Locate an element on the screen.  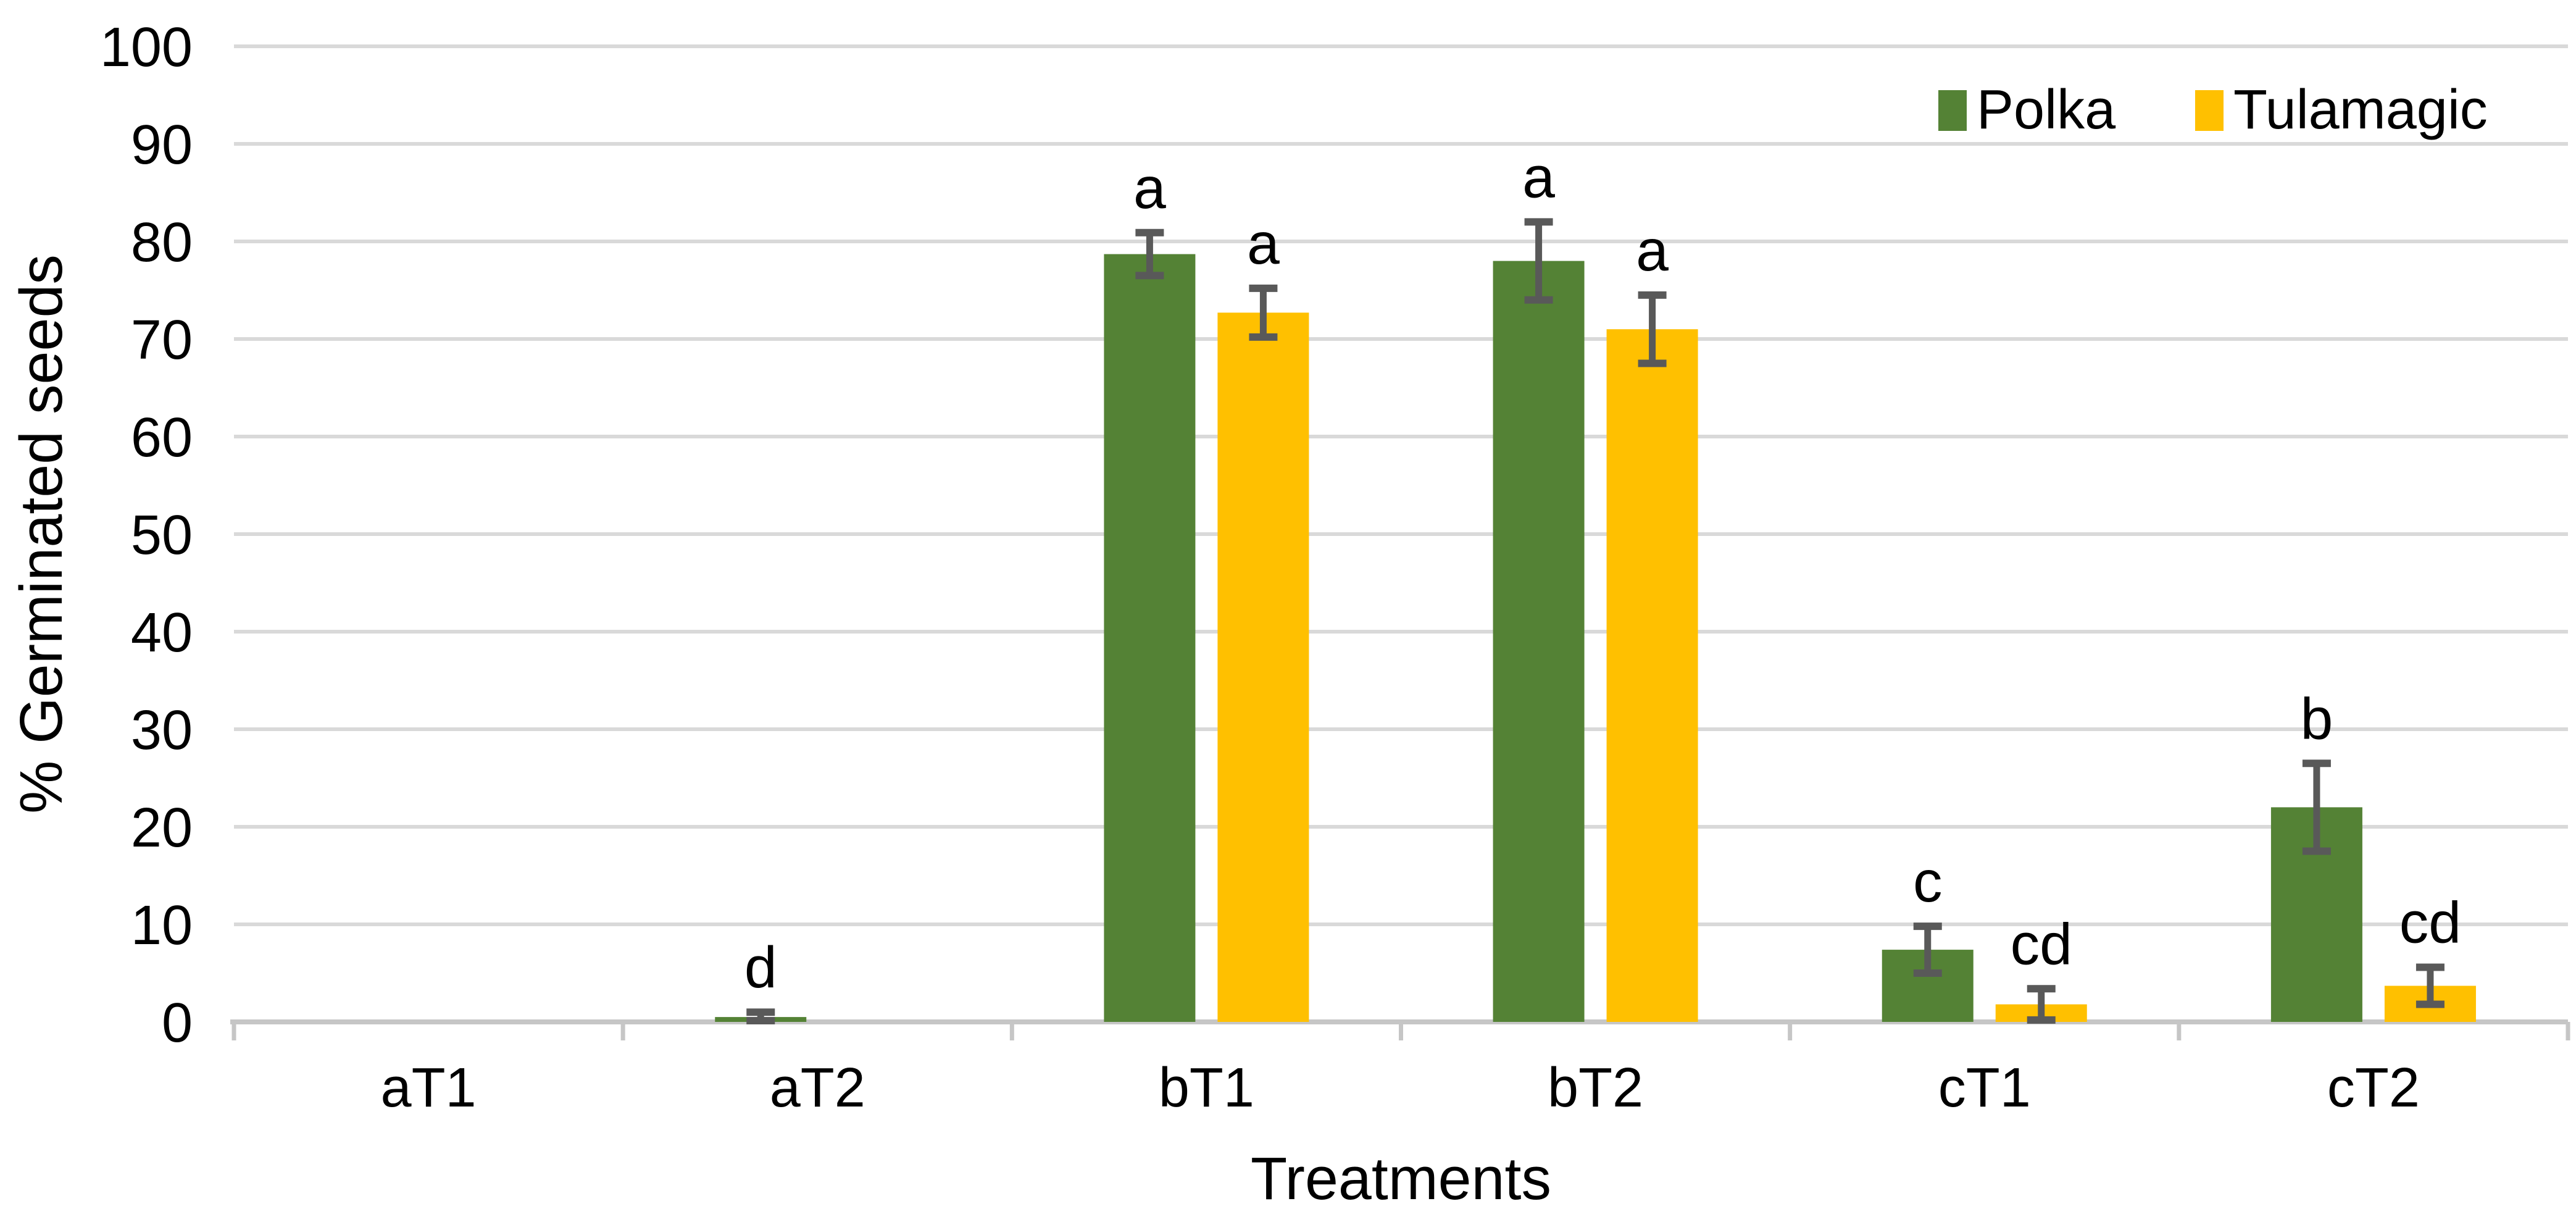
bar-polka-bT2 is located at coordinates (1539, 642).